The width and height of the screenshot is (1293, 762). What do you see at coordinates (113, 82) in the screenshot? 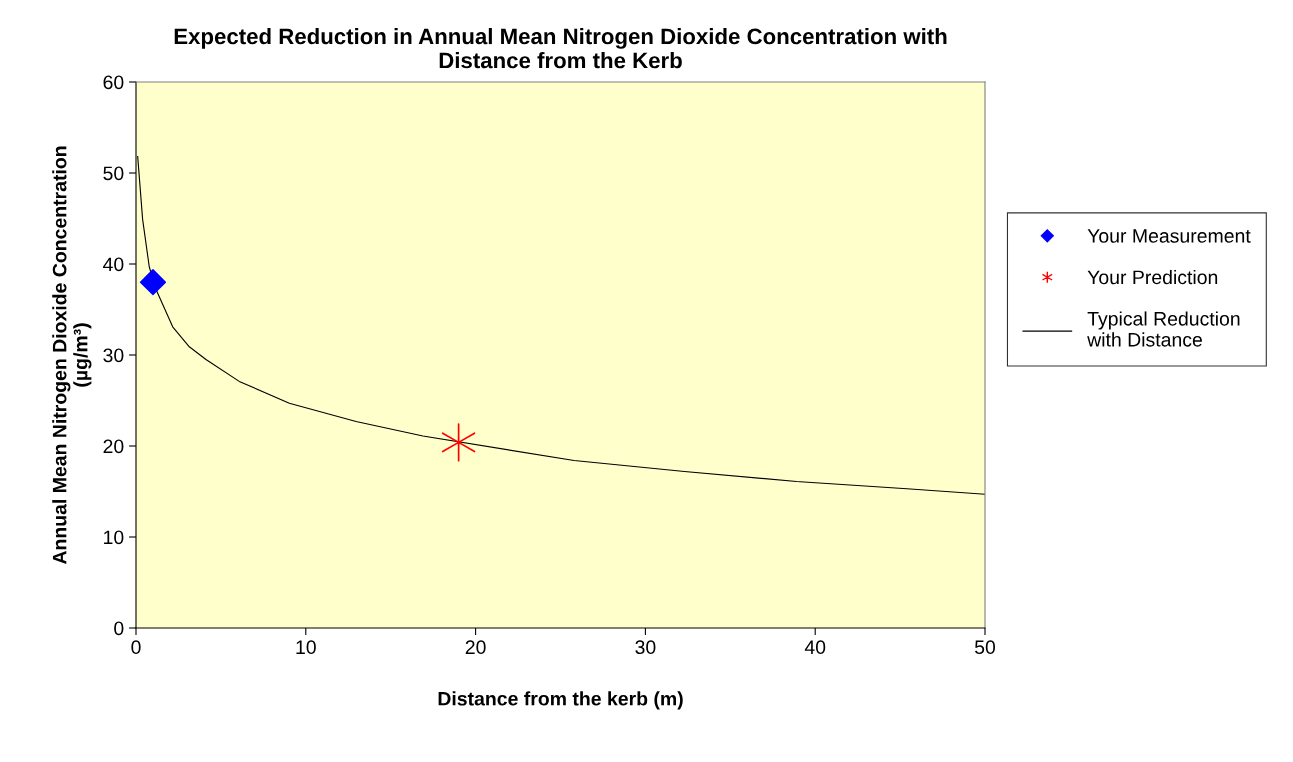
I see `y-tick-label: 60` at bounding box center [113, 82].